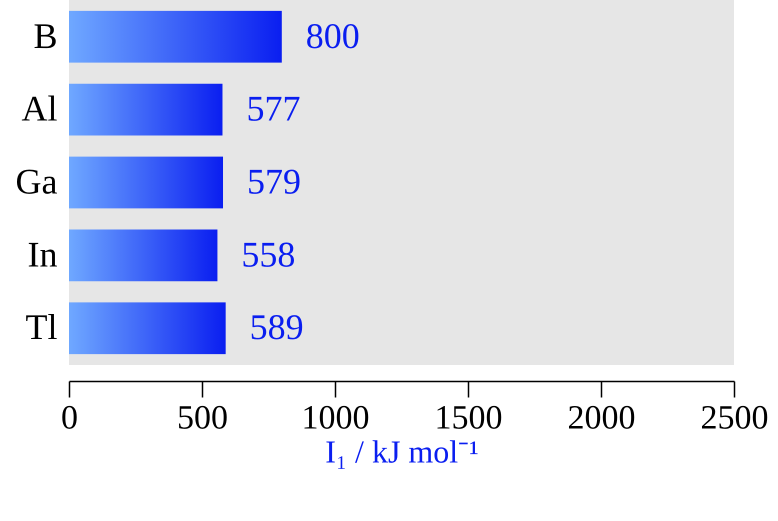 Image resolution: width=778 pixels, height=521 pixels. I want to click on x-tick-label: 2500, so click(734, 418).